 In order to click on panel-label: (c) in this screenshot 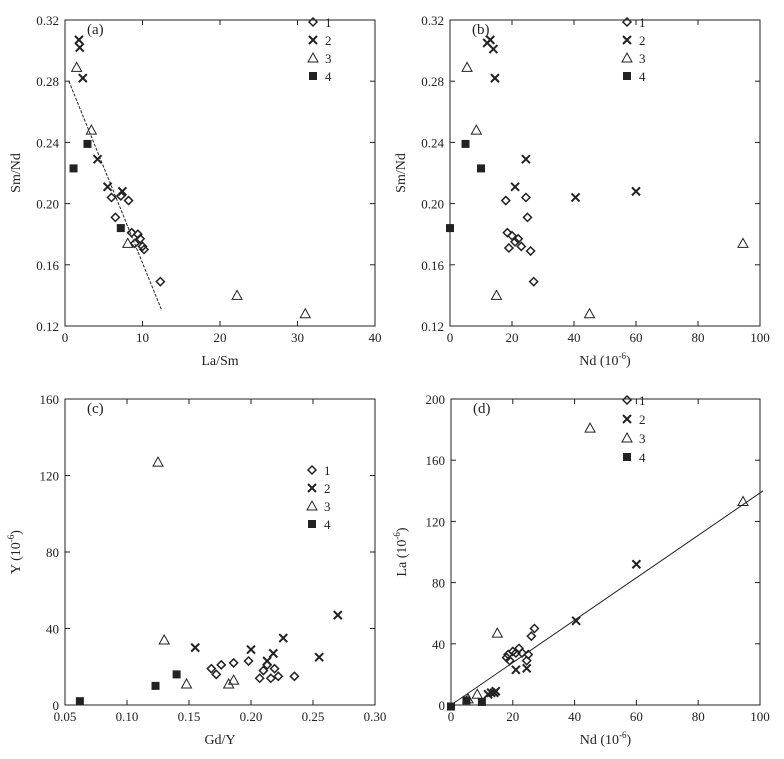, I will do `click(95, 409)`.